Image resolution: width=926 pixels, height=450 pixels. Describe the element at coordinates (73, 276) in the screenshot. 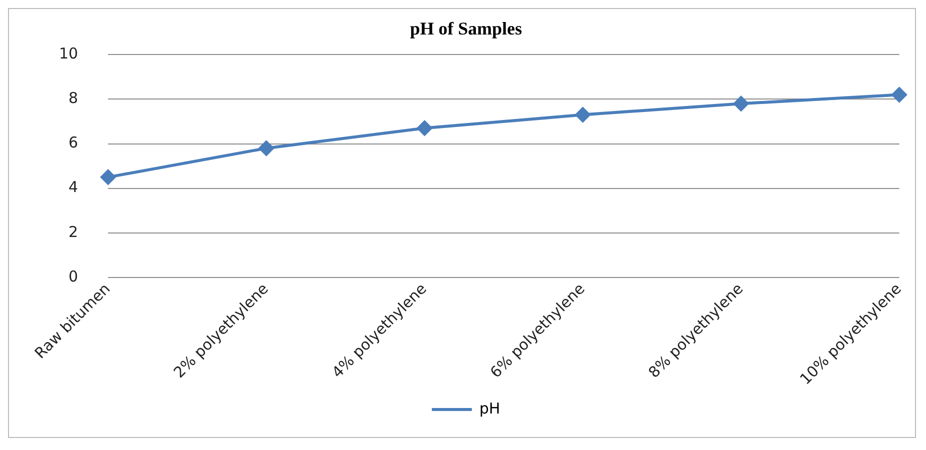

I see `y-tick-label: 0` at that location.